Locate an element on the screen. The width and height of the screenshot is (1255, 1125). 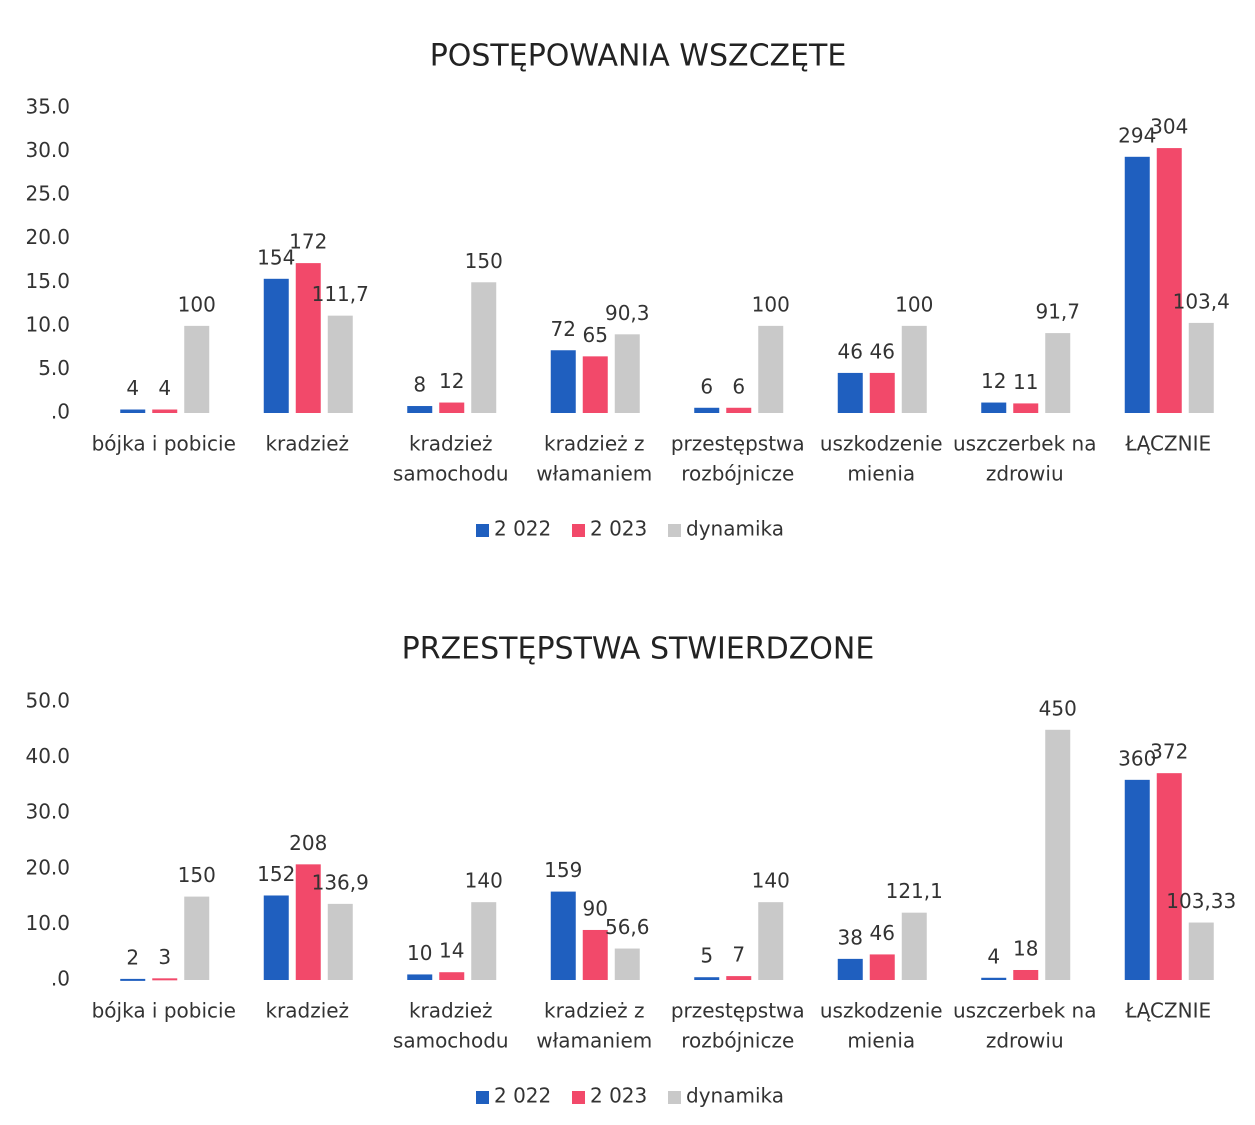
data-label: 159 is located at coordinates (563, 870).